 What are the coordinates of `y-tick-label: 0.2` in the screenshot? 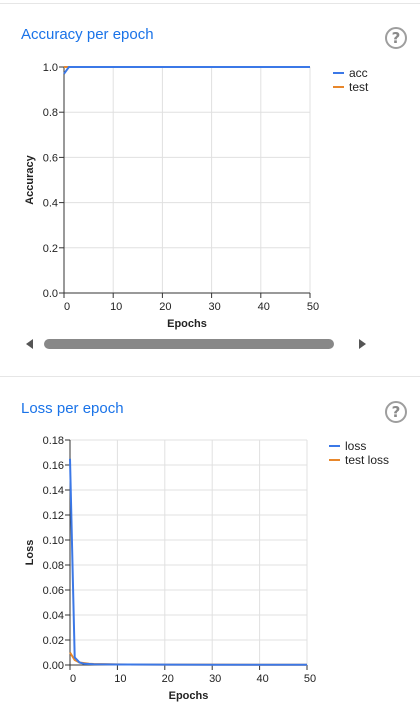 It's located at (50, 249).